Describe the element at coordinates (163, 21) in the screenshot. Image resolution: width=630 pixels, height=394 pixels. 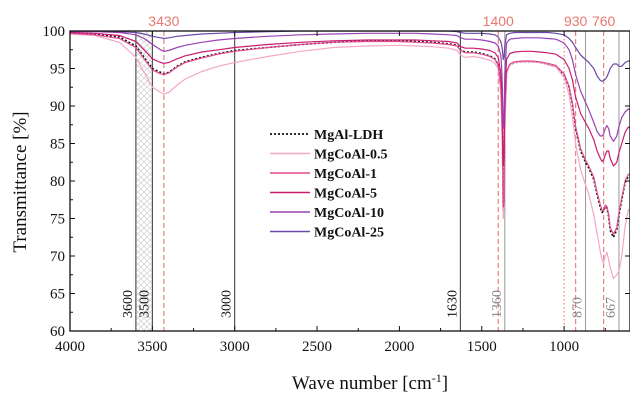
I see `peak-label-3430: 3430` at that location.